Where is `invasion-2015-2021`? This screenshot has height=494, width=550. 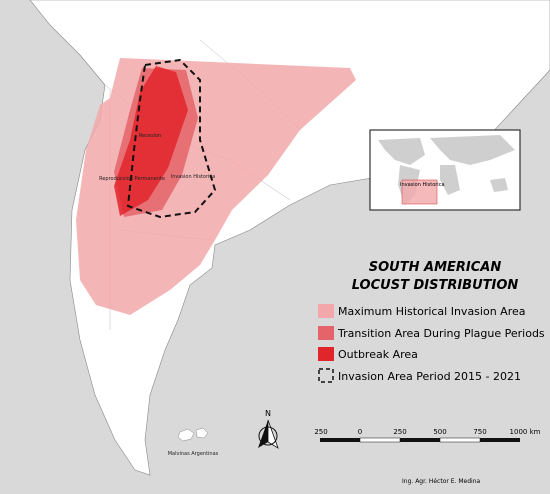
invasion-2015-2021 is located at coordinates (171, 138).